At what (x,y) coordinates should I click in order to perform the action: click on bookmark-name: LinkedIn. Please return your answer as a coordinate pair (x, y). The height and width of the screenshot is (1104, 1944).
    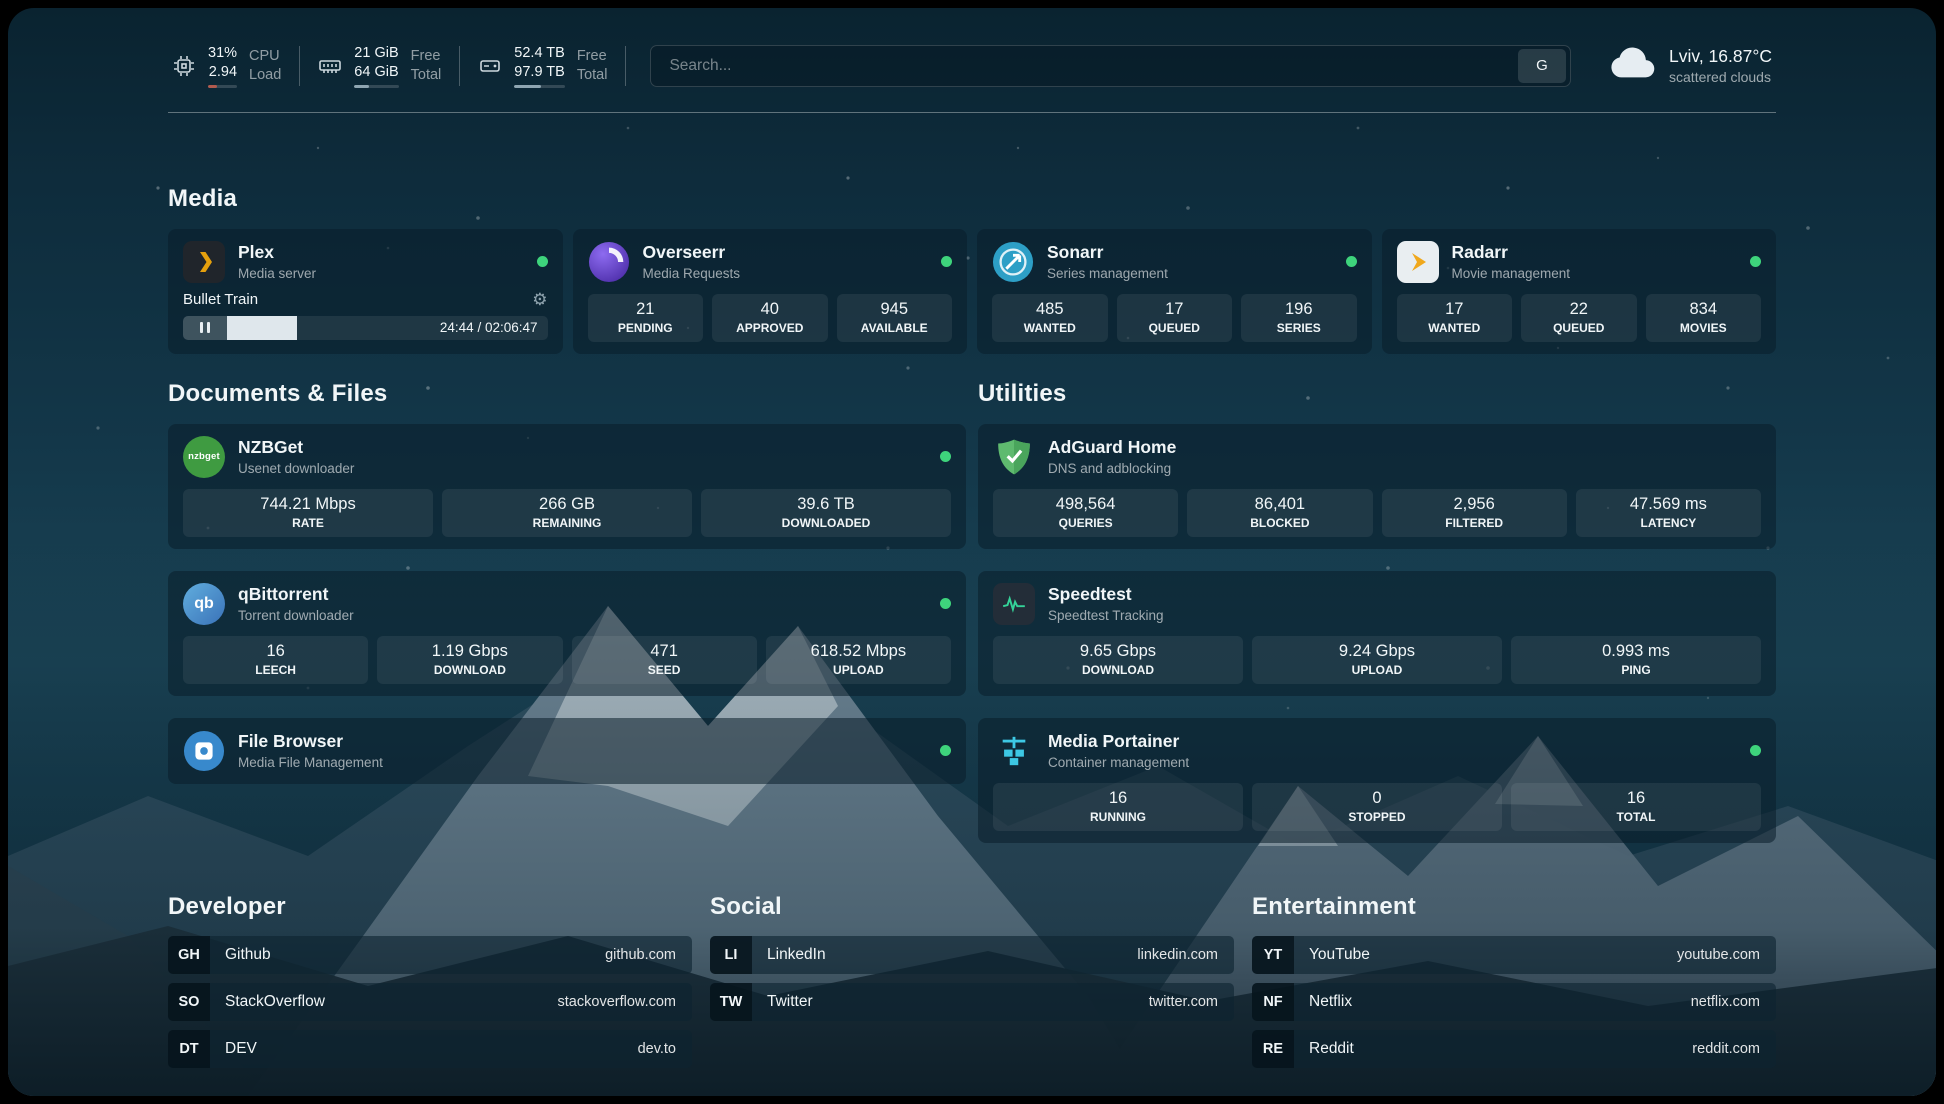
    Looking at the image, I should click on (796, 954).